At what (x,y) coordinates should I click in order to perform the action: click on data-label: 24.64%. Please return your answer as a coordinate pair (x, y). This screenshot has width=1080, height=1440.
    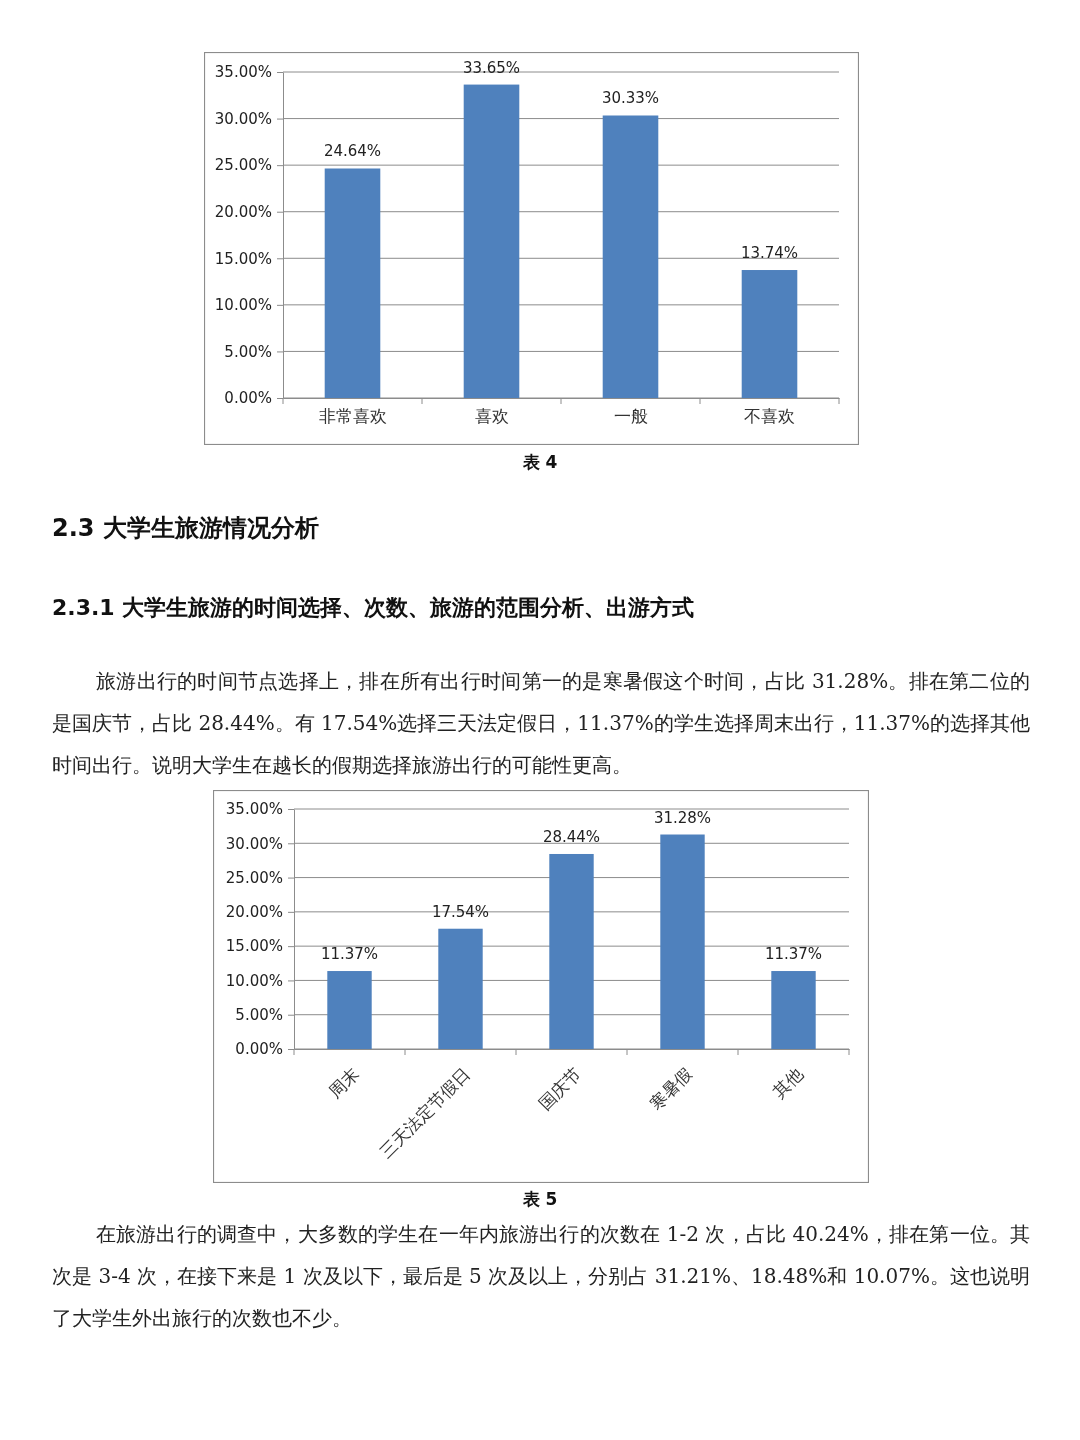
    Looking at the image, I should click on (352, 151).